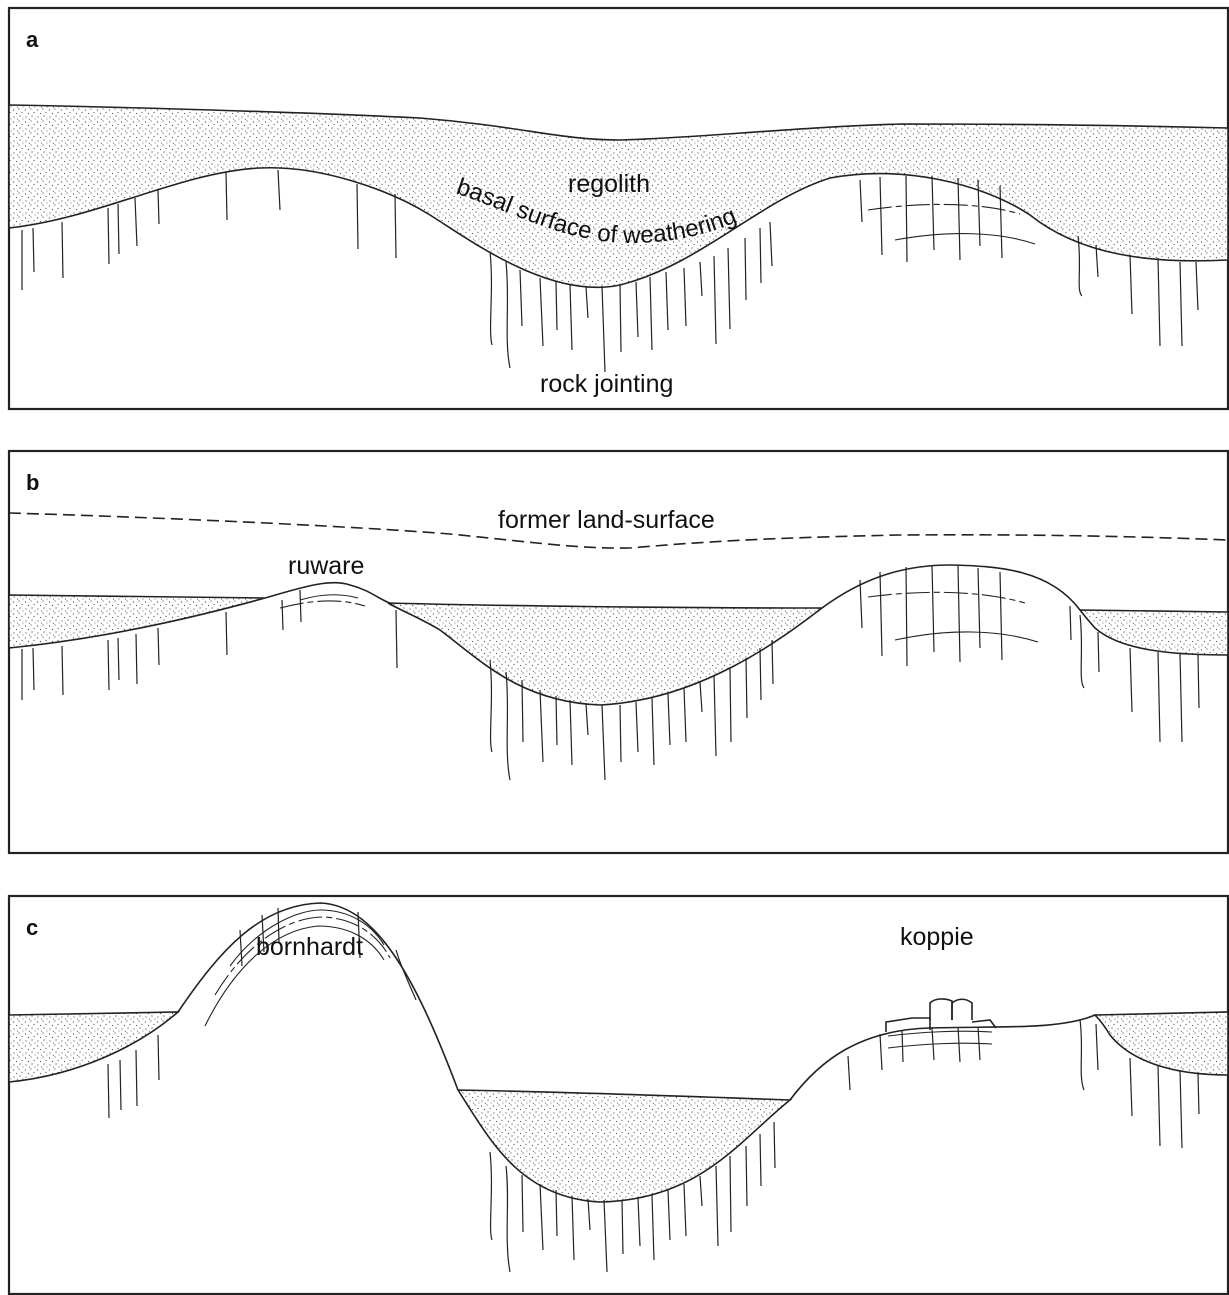 The image size is (1229, 1295). What do you see at coordinates (1153, 632) in the screenshot?
I see `regolith-right-b` at bounding box center [1153, 632].